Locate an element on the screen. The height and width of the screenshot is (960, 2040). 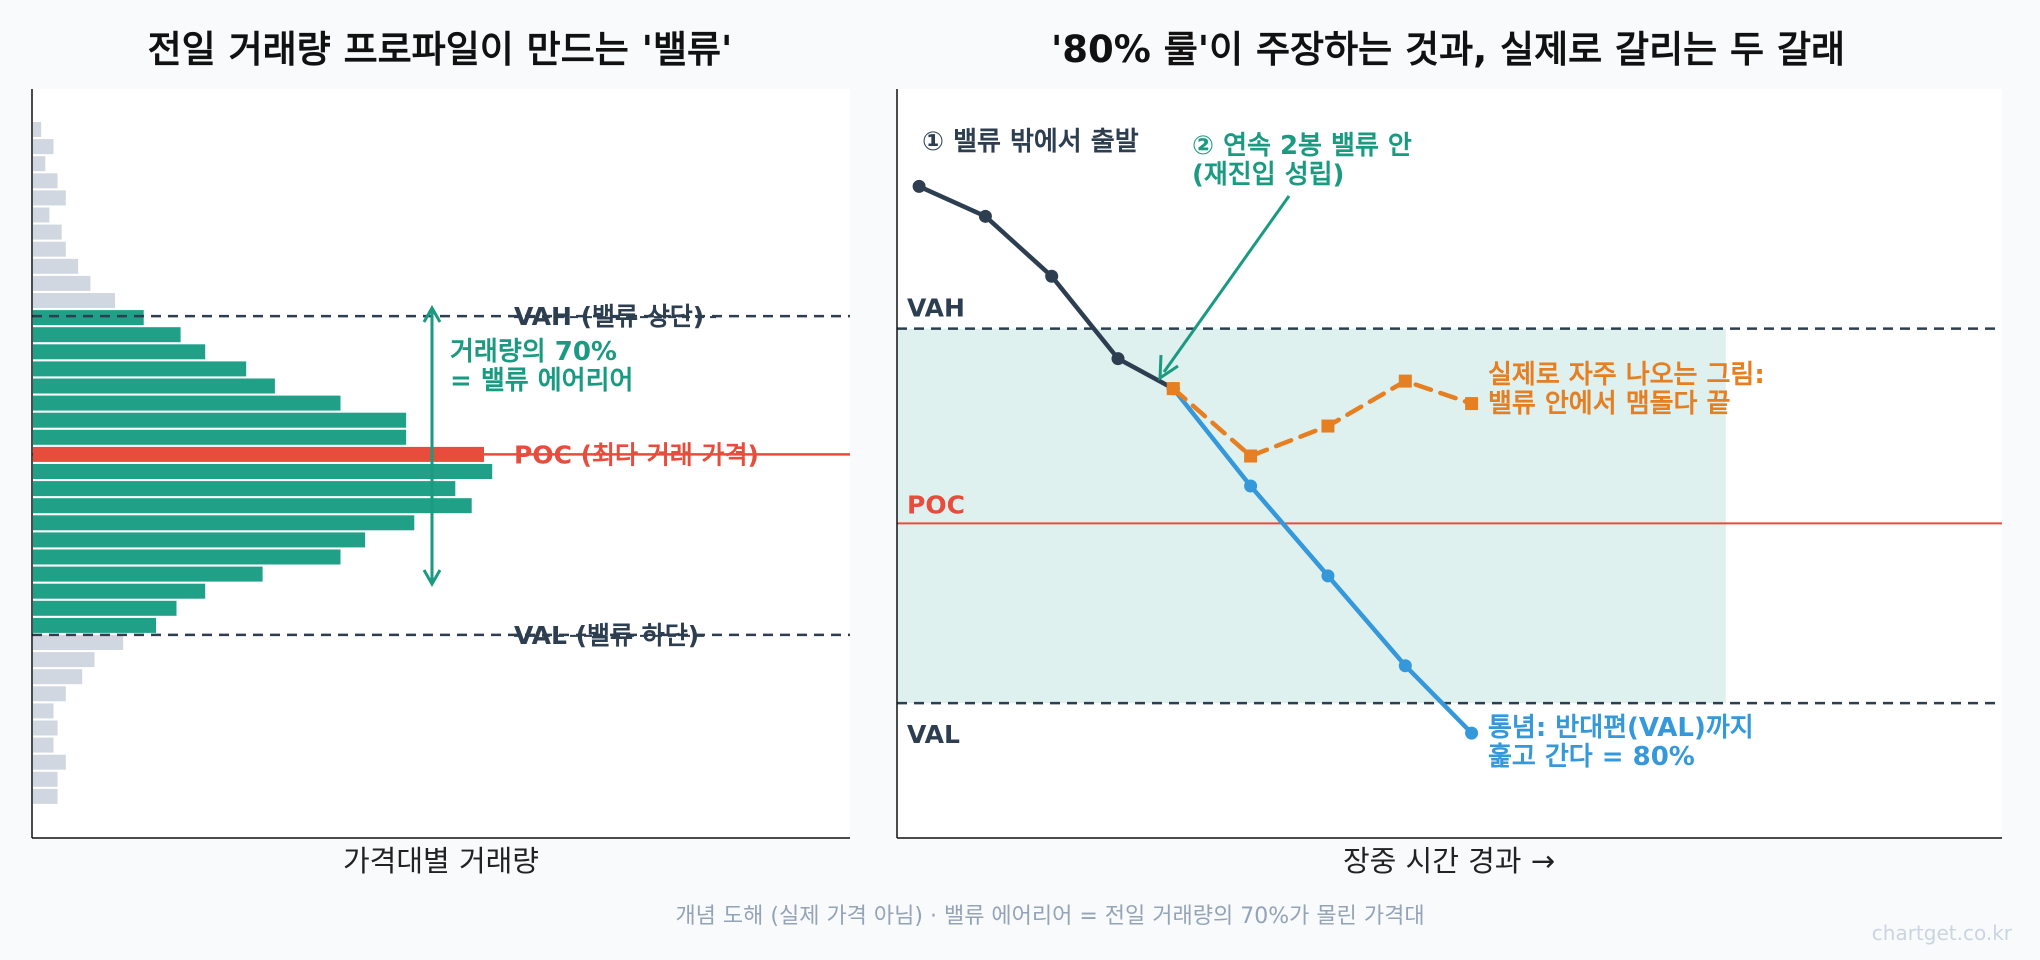
reality-annotation-line1: 실제로 자주 나오는 그림: is located at coordinates (1626, 375).